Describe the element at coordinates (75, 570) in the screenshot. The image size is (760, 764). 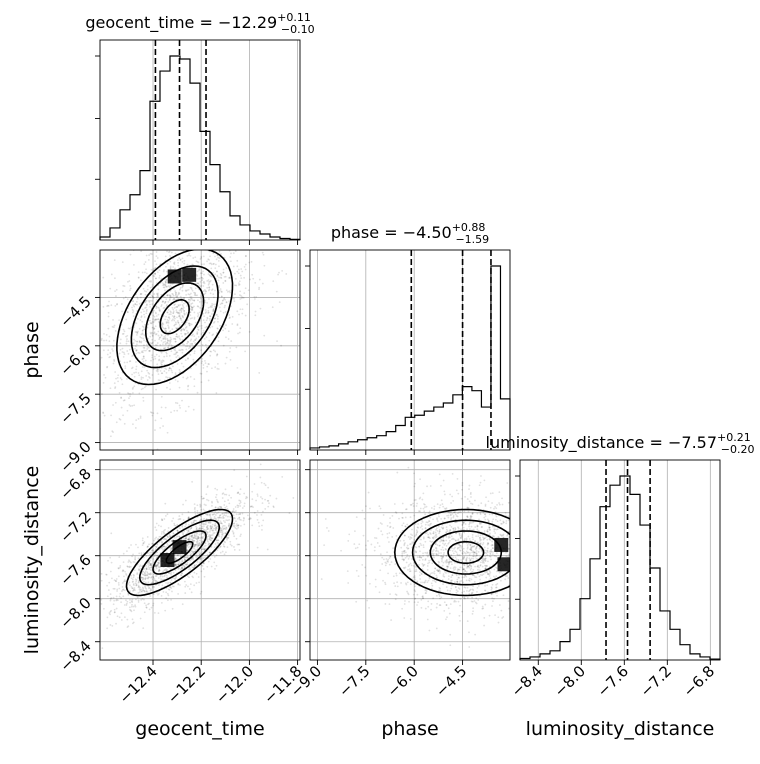
I see `y-tick-label: −7.6` at that location.